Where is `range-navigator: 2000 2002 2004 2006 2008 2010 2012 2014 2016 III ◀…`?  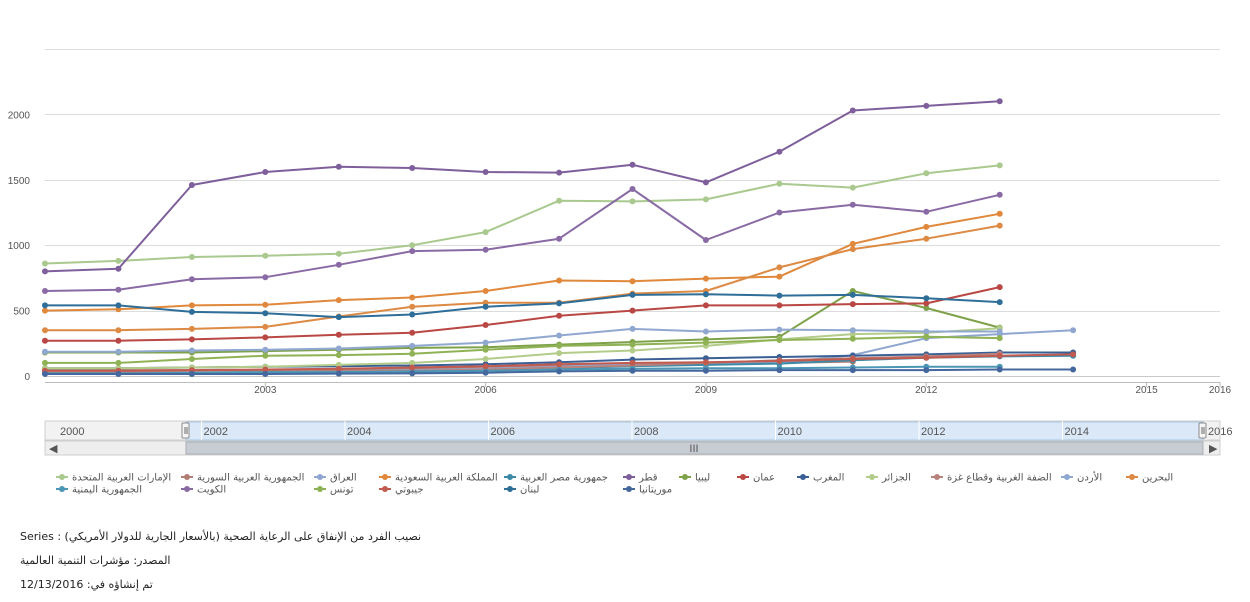 range-navigator: 2000 2002 2004 2006 2008 2010 2012 2014 2016 III ◀… is located at coordinates (638, 438).